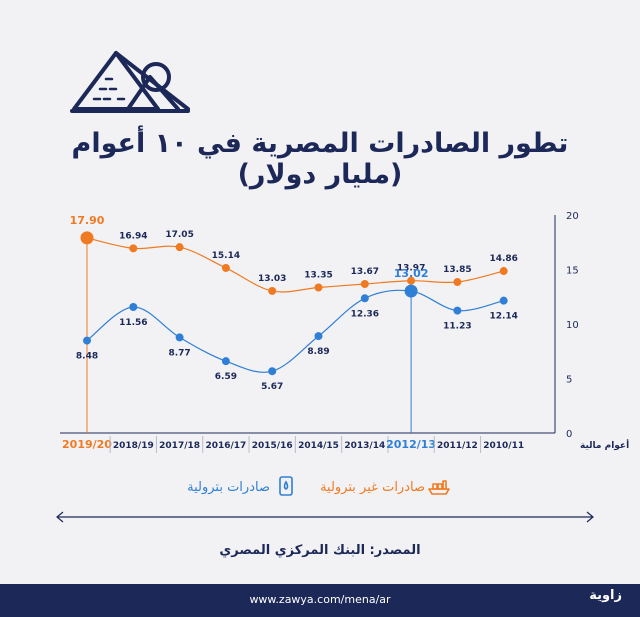 Image resolution: width=640 pixels, height=617 pixels. I want to click on data-label: 13.35, so click(318, 275).